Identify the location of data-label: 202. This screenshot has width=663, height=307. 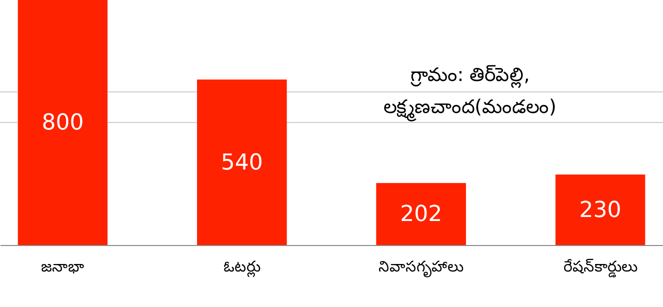
(421, 215).